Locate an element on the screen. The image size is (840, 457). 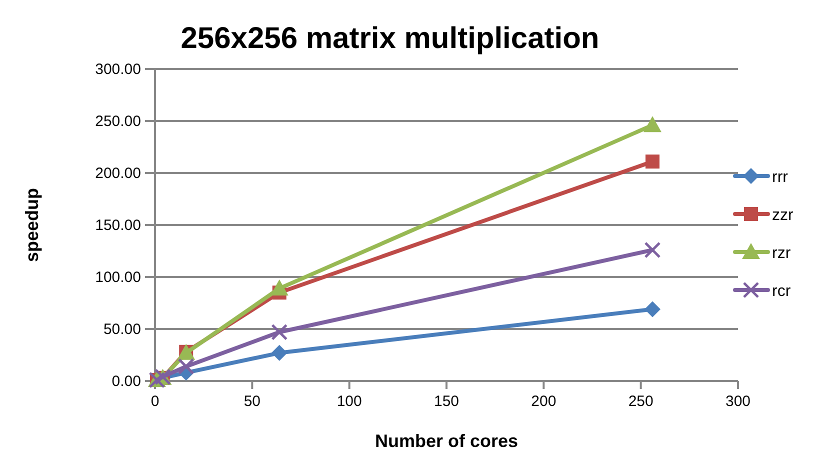
y-tick-label: 250.00 is located at coordinates (118, 121).